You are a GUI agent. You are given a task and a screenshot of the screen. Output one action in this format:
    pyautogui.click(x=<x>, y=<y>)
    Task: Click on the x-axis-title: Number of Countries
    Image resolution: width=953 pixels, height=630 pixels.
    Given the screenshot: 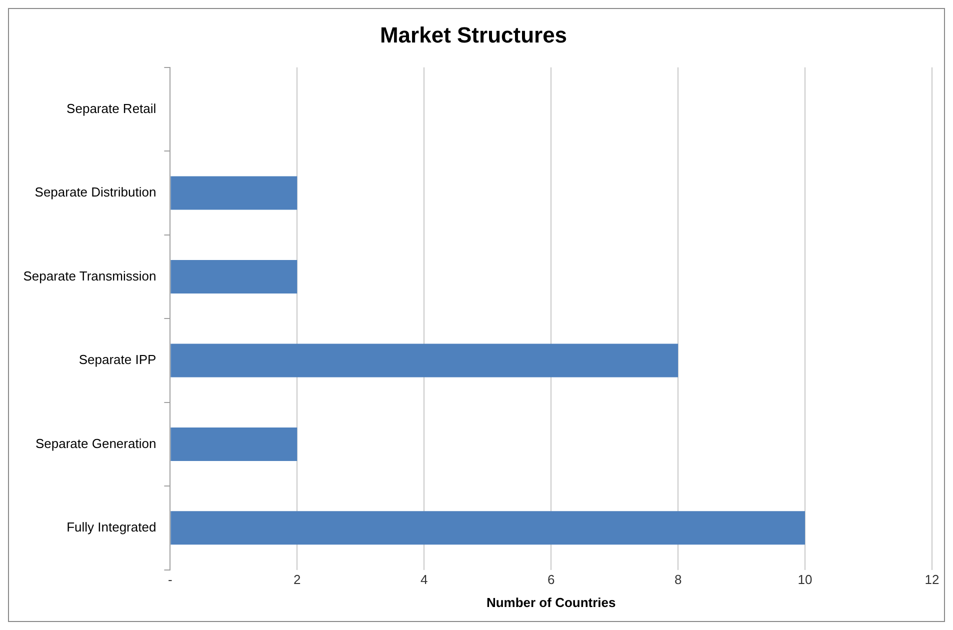 What is the action you would take?
    pyautogui.click(x=551, y=602)
    